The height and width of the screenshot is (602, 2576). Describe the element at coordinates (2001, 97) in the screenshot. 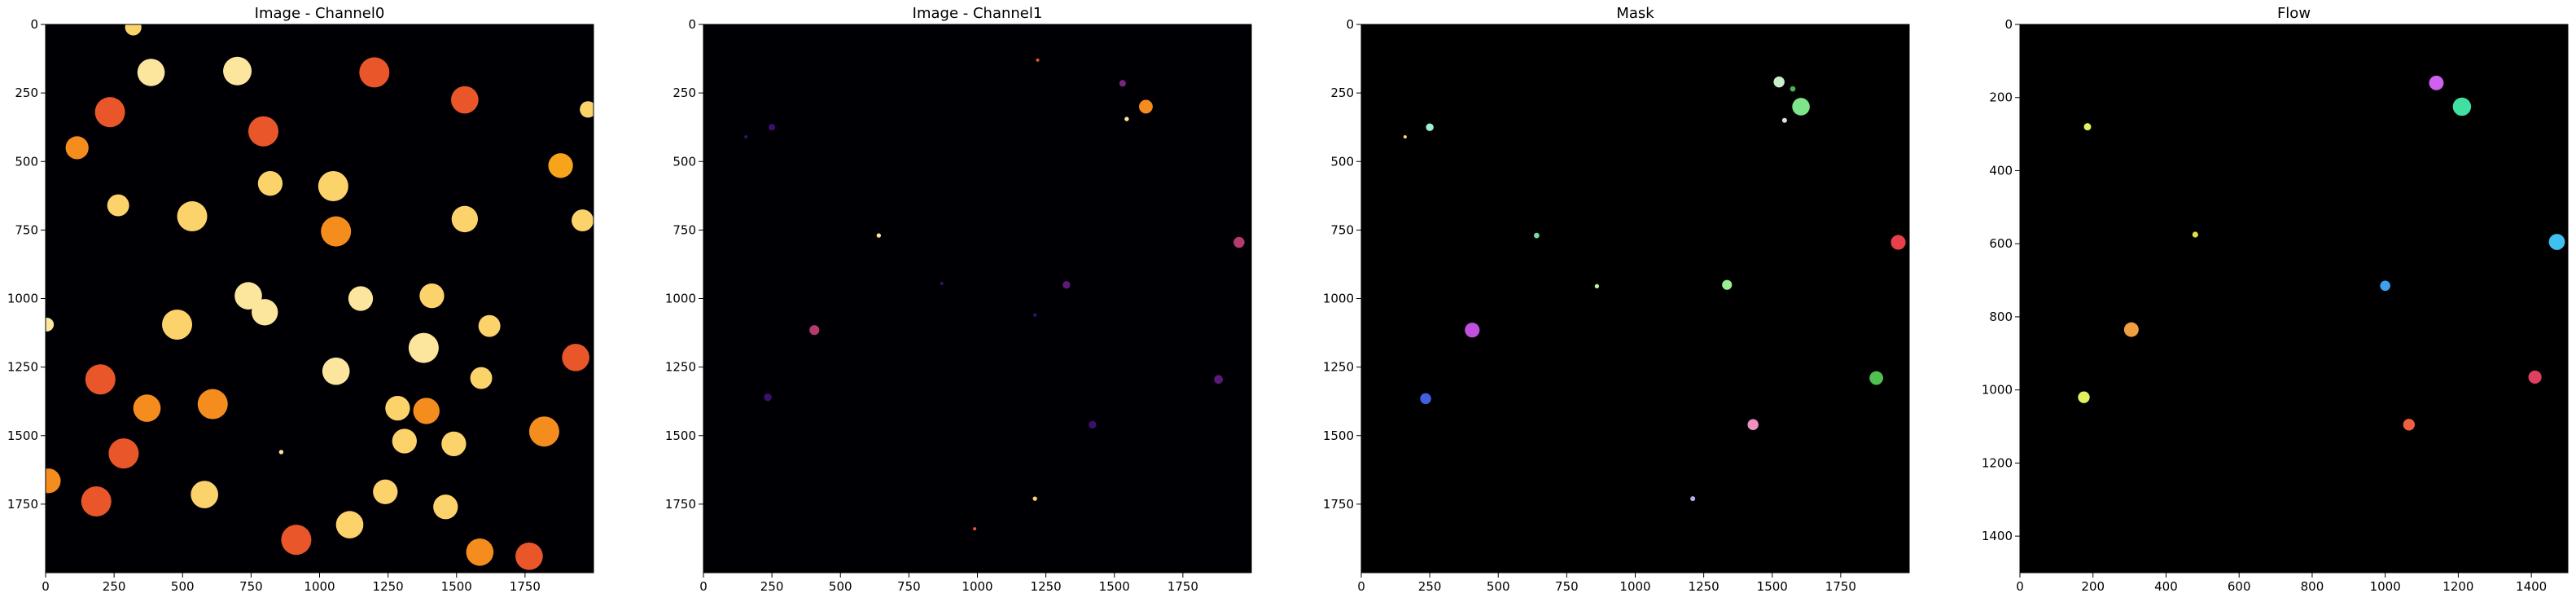

I see `y-tick-label: 200` at that location.